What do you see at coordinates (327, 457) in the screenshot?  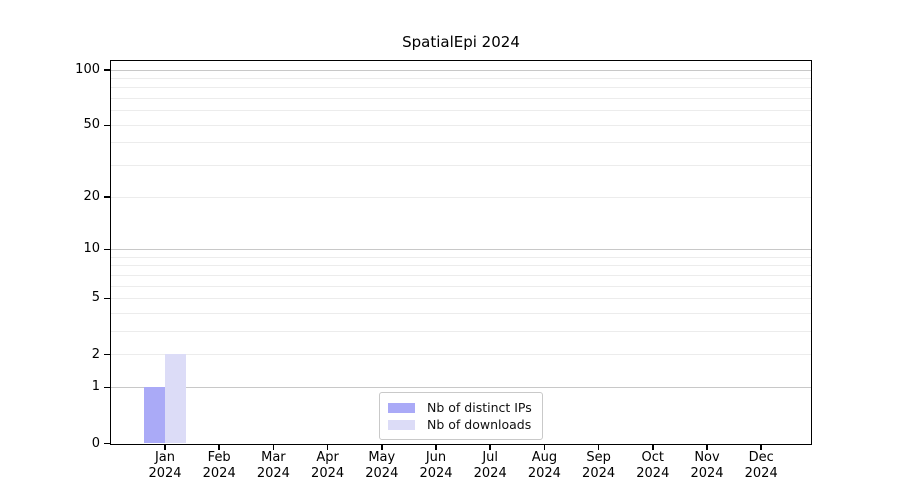 I see `x-tick-month: Apr` at bounding box center [327, 457].